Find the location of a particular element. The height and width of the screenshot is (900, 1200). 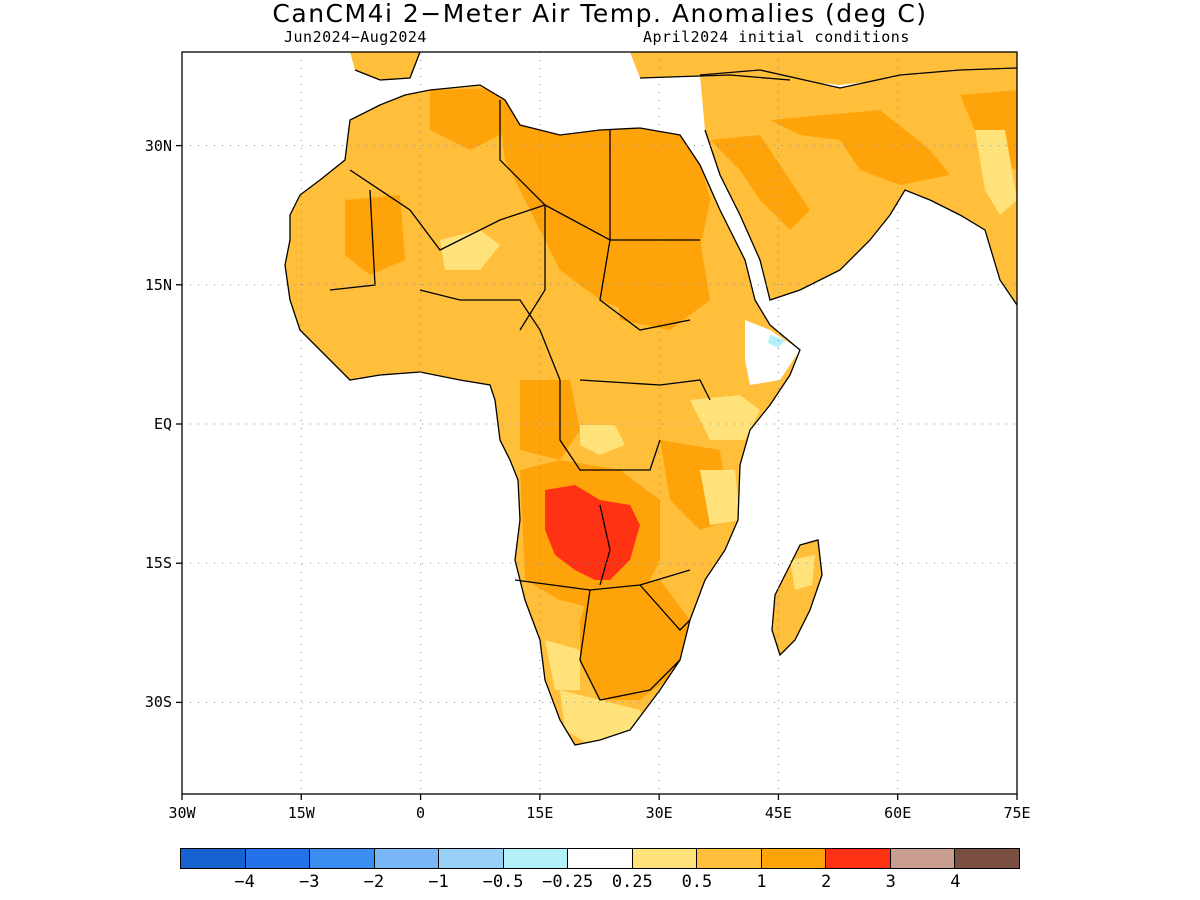

tick-label-lon-45e: 45E is located at coordinates (778, 813).